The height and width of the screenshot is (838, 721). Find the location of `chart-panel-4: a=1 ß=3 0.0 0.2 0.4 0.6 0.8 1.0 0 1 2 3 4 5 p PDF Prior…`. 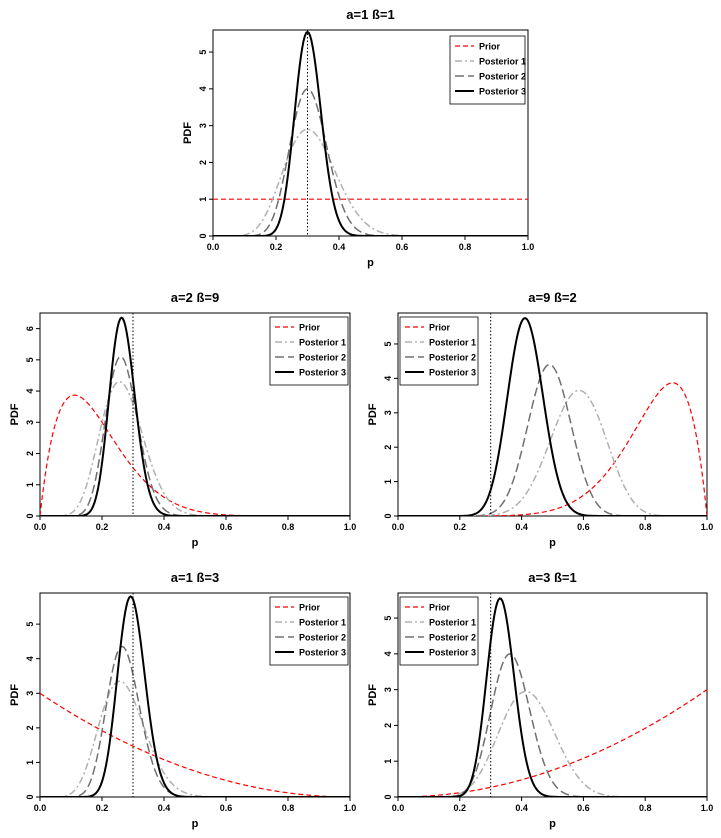

chart-panel-4: a=1 ß=3 0.0 0.2 0.4 0.6 0.8 1.0 0 1 2 3 4 5 p PDF Prior… is located at coordinates (182, 700).